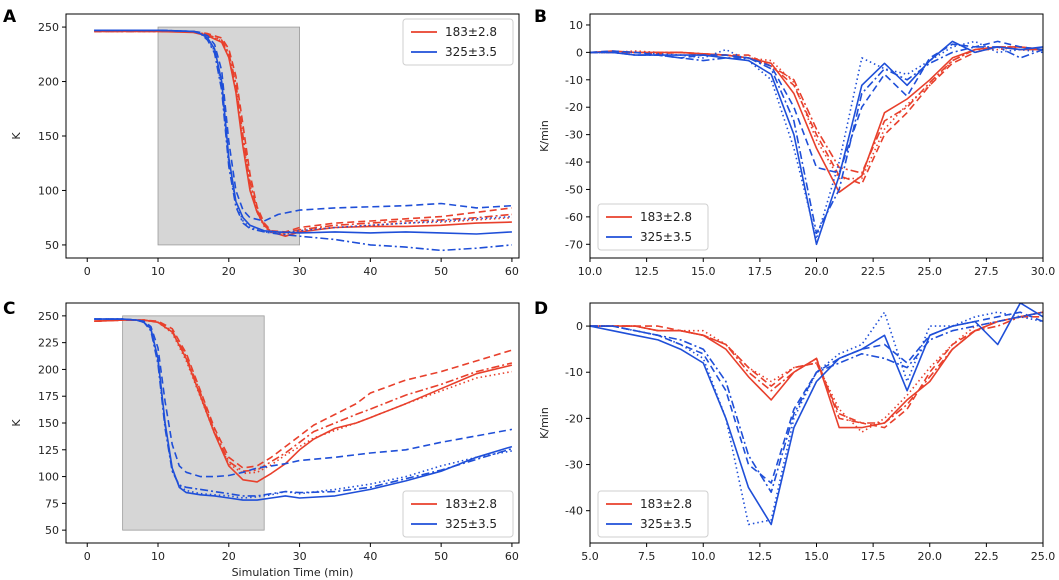 The image size is (1059, 580). Describe the element at coordinates (48, 190) in the screenshot. I see `y-tick-label: 100` at that location.